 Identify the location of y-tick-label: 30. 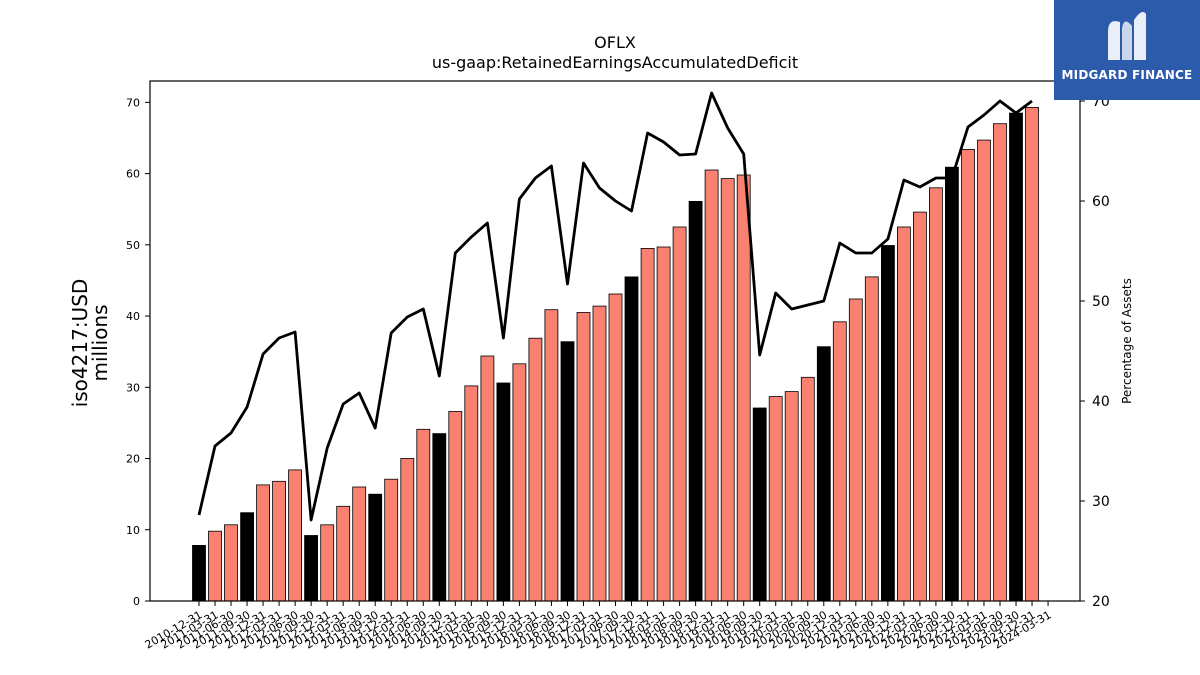
(133, 387).